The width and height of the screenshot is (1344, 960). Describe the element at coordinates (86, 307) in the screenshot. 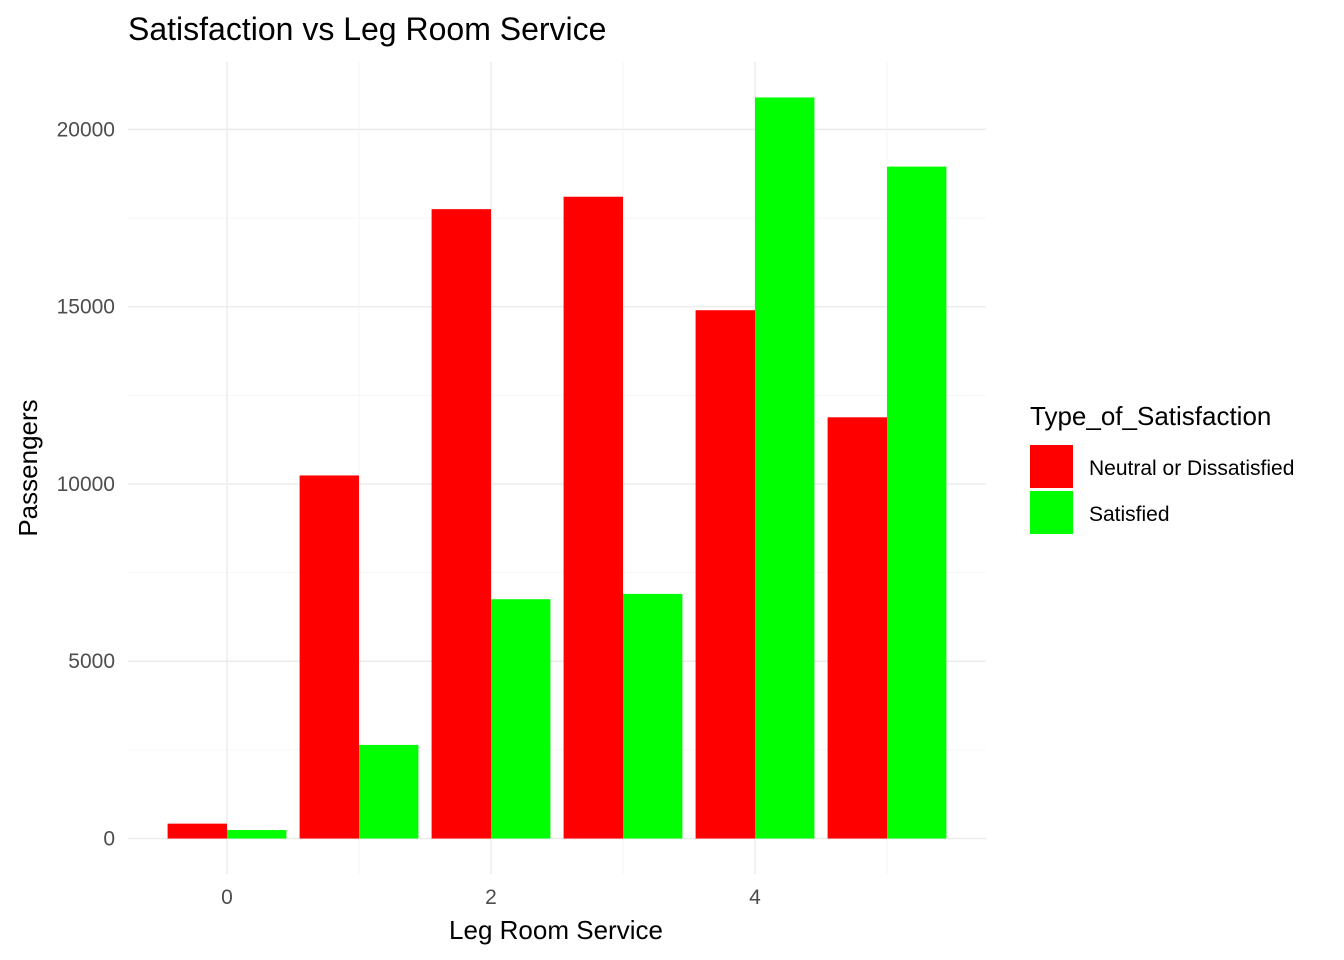

I see `y-tick-label: 15000` at that location.